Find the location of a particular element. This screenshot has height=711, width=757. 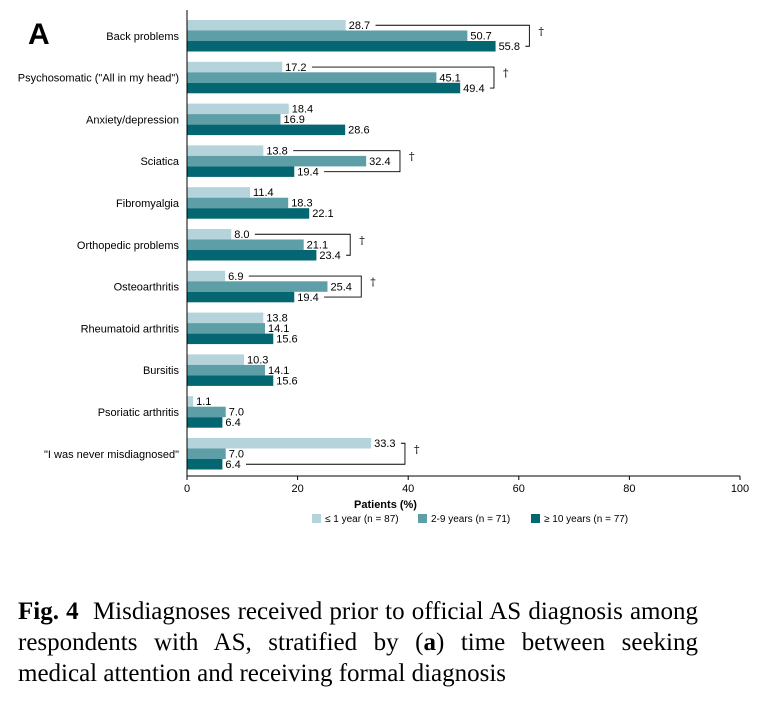

category-label: Rheumatoid arthritis is located at coordinates (130, 329).